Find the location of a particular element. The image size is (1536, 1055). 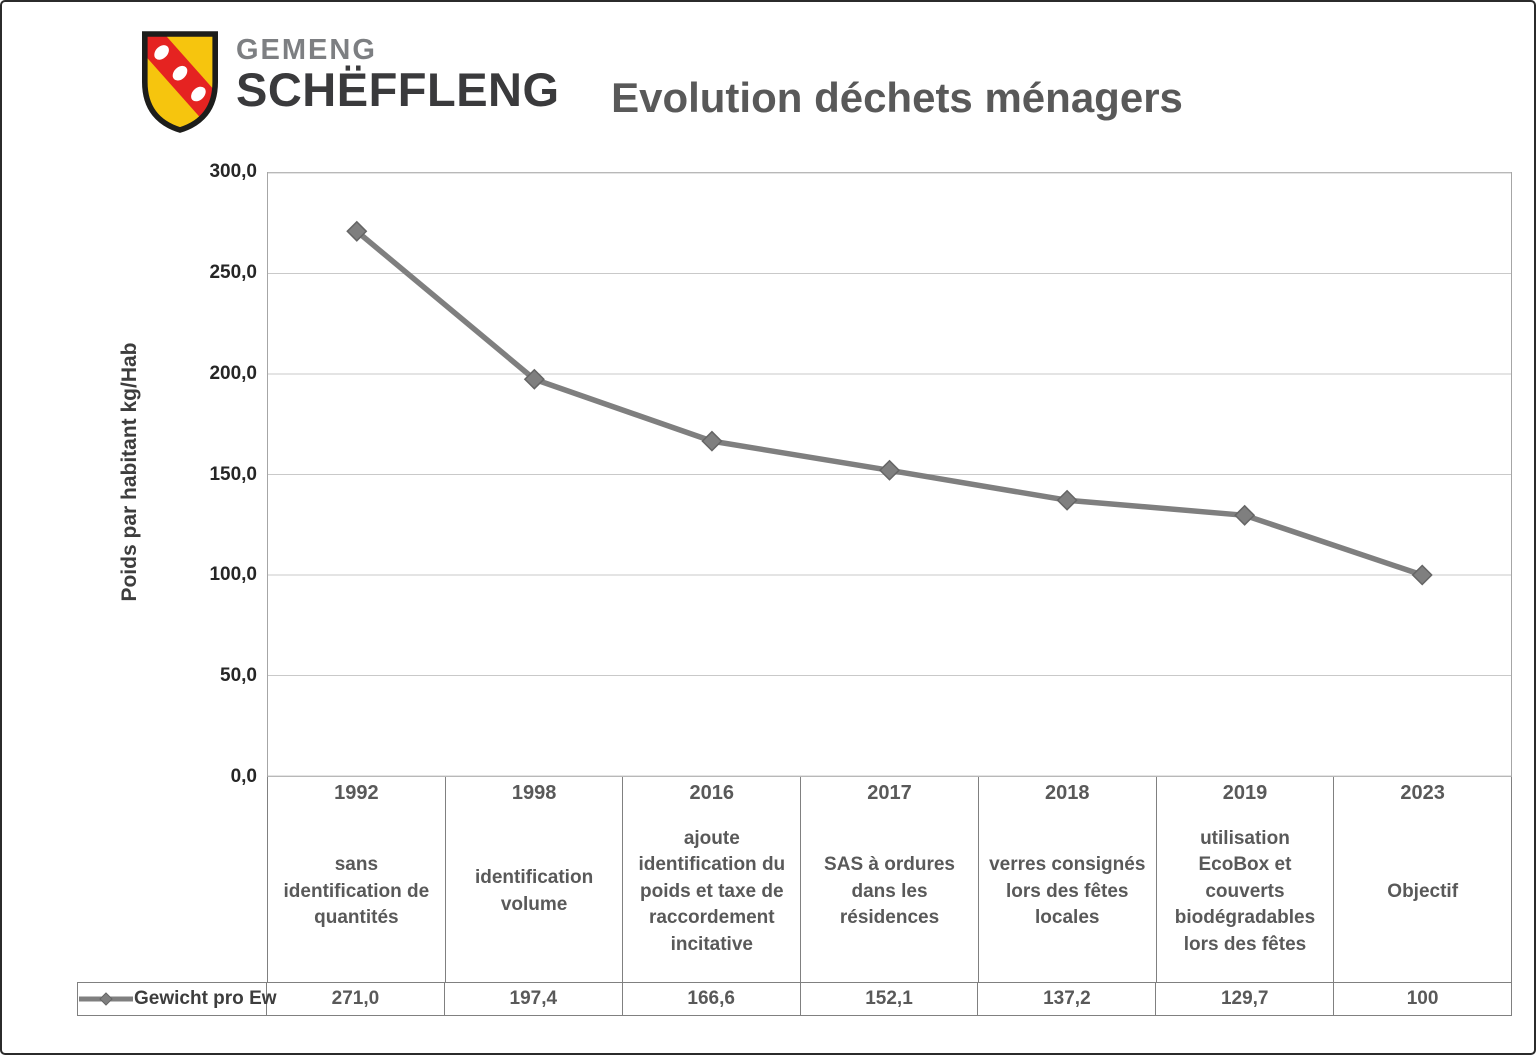

y-tick-label: 300,0 is located at coordinates (233, 171).